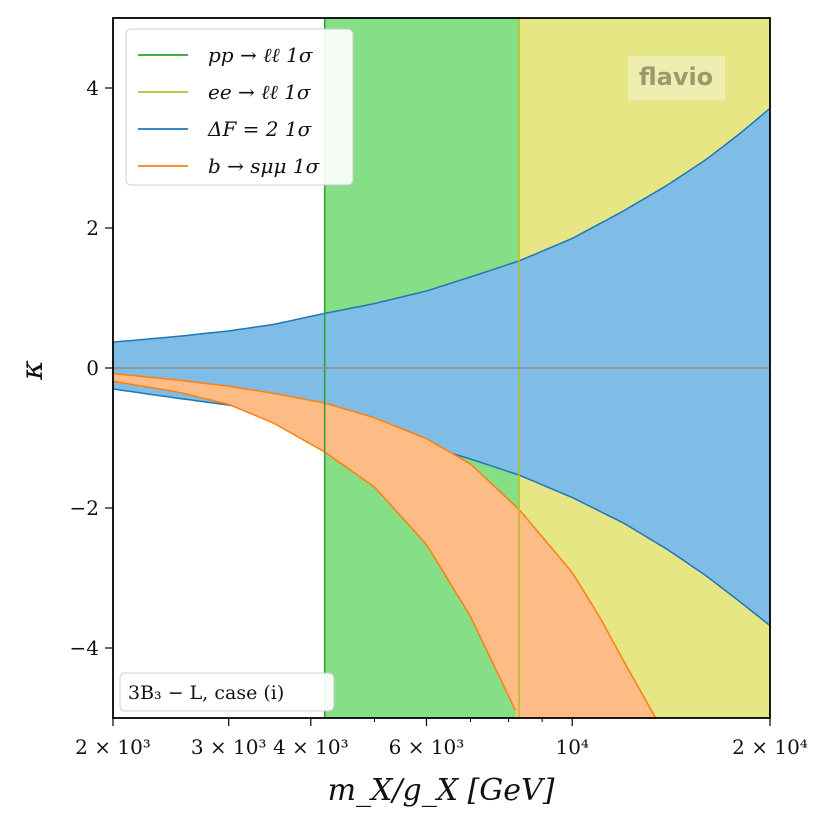 Image resolution: width=830 pixels, height=830 pixels. I want to click on y-tick-label-3: 2, so click(92, 228).